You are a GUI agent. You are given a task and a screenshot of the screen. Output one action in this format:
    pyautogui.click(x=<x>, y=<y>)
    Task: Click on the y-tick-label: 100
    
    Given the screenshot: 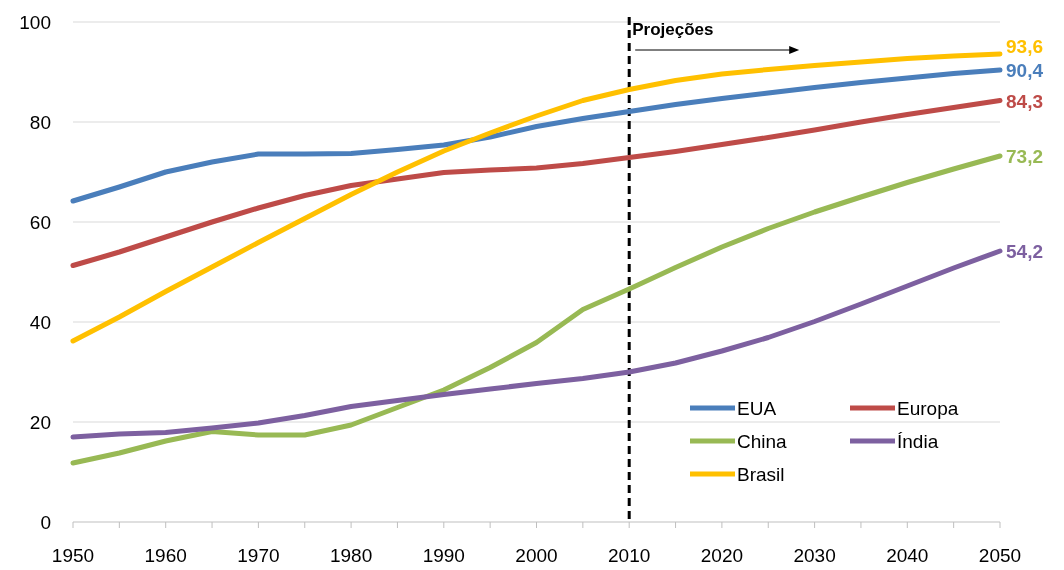 What is the action you would take?
    pyautogui.click(x=35, y=22)
    